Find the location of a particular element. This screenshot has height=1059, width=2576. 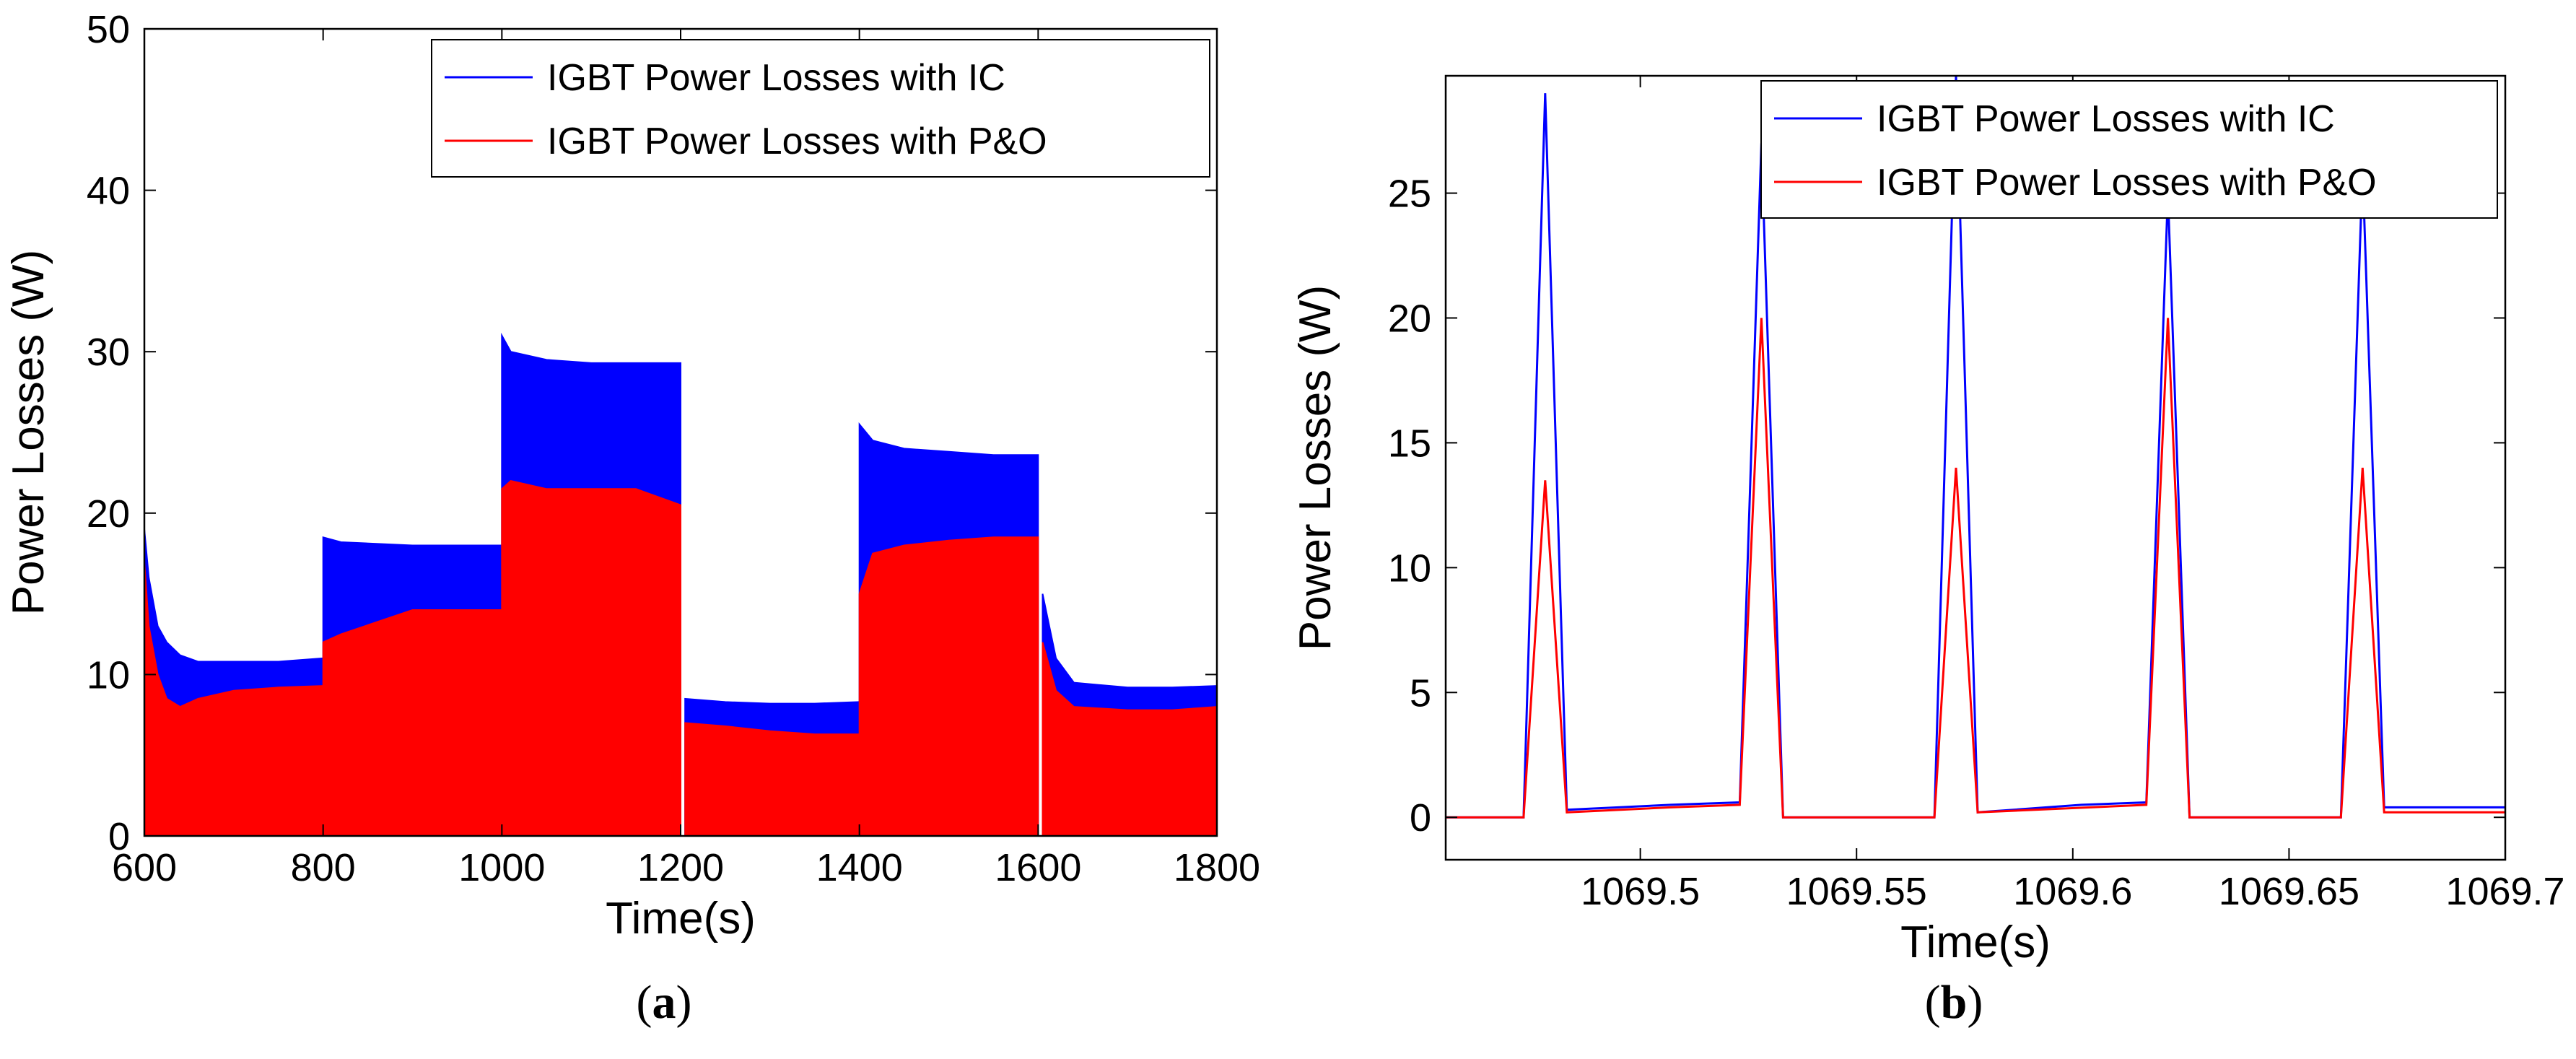

subfigure-caption: (b) is located at coordinates (1954, 1002).